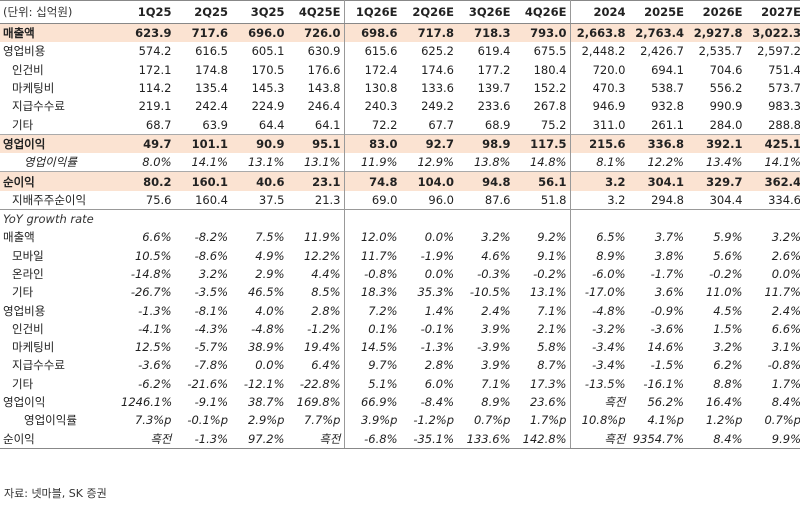  Describe the element at coordinates (207, 420) in the screenshot. I see `cell-value: -0.1%p` at that location.